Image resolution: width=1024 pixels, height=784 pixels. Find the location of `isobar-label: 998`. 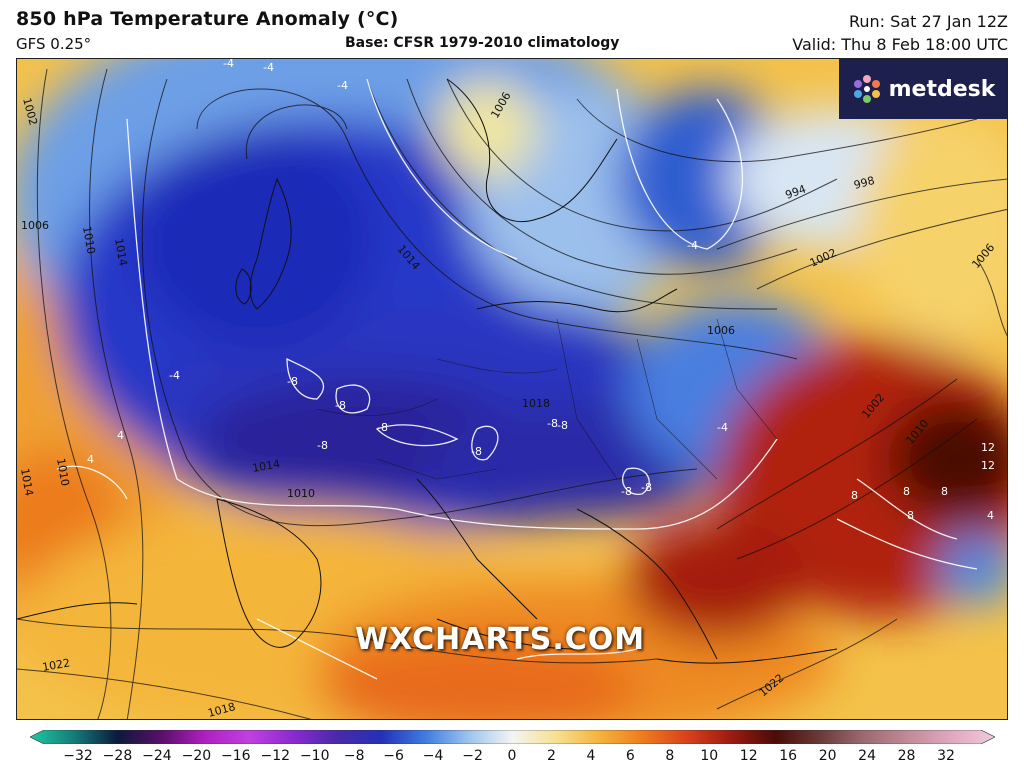

isobar-label: 998 is located at coordinates (864, 183).